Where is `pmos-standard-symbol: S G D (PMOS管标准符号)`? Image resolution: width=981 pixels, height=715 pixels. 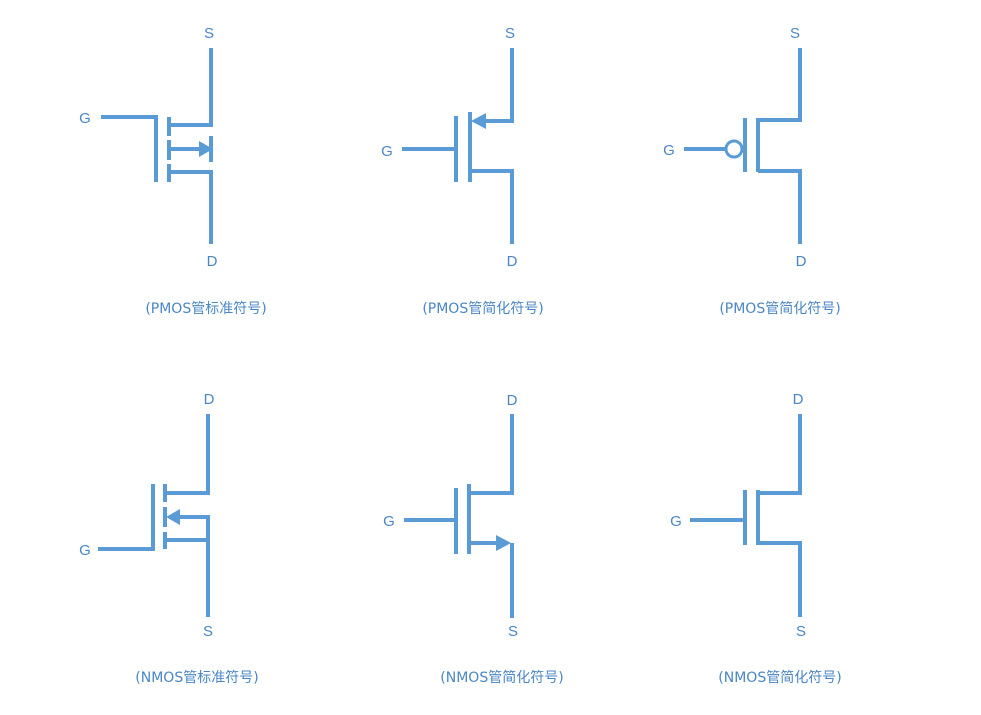
pmos-standard-symbol: S G D (PMOS管标准符号) is located at coordinates (173, 171).